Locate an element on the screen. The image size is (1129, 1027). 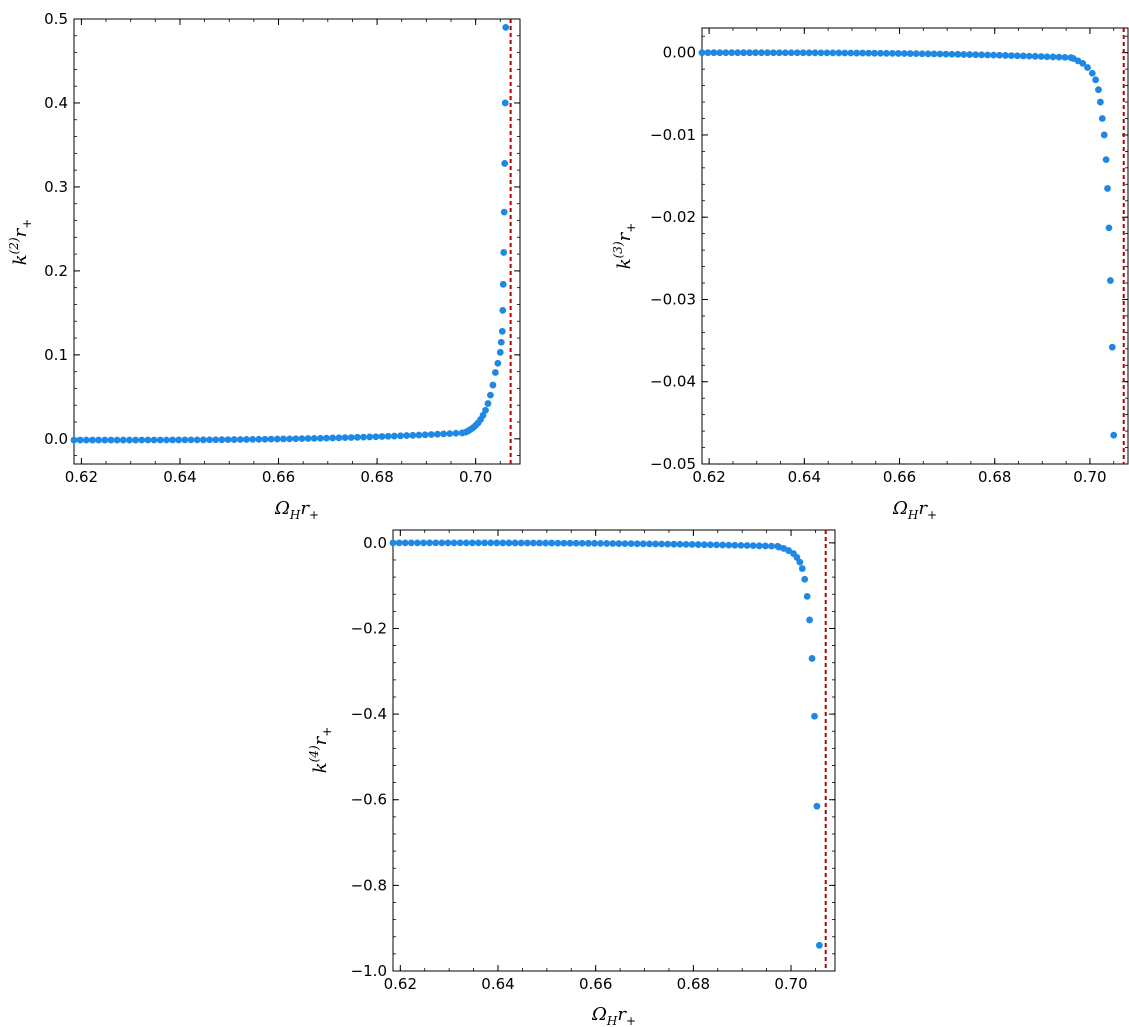
y-tick-label: −1.0 is located at coordinates (369, 971).